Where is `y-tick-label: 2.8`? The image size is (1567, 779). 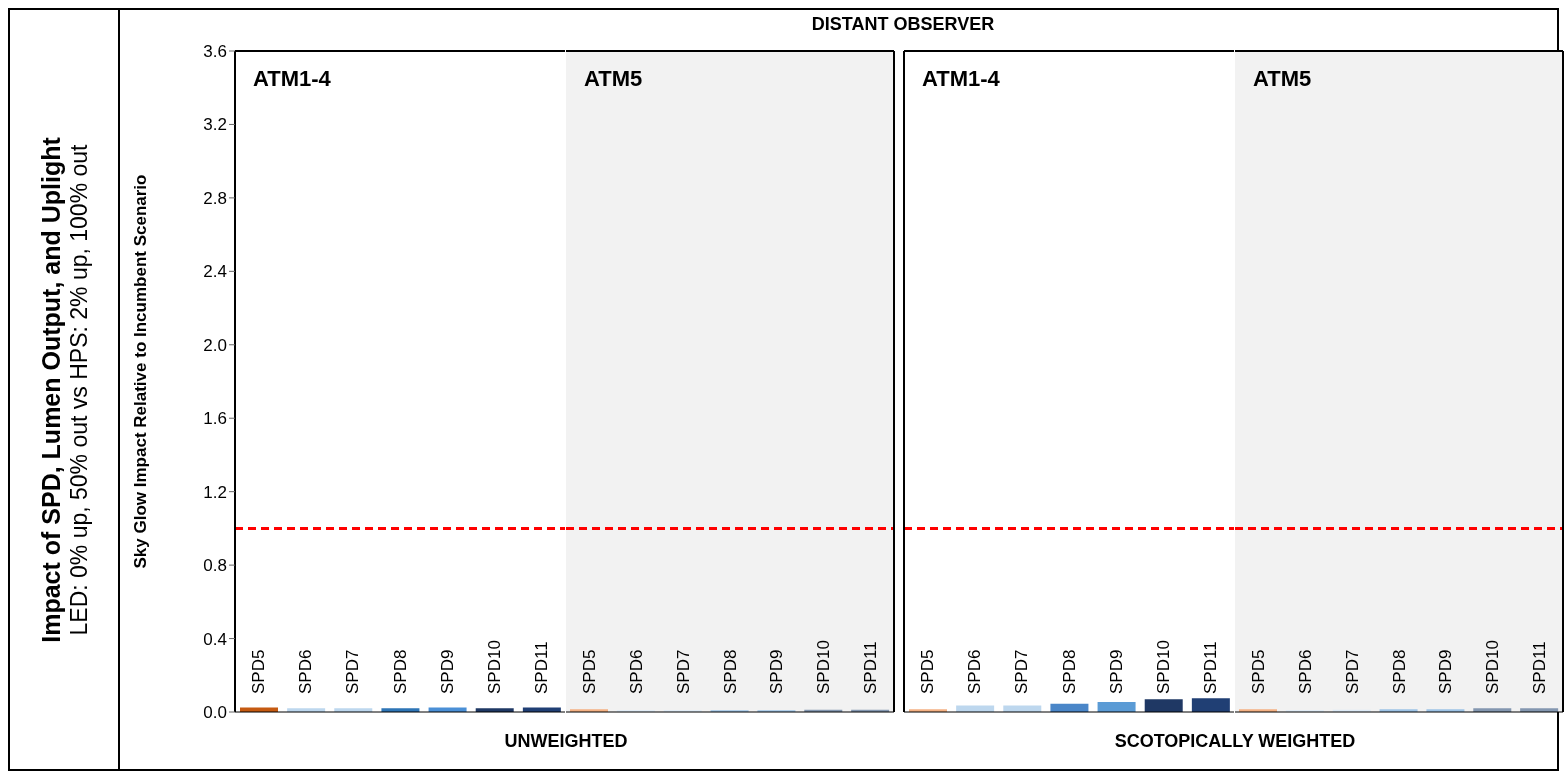 y-tick-label: 2.8 is located at coordinates (215, 198).